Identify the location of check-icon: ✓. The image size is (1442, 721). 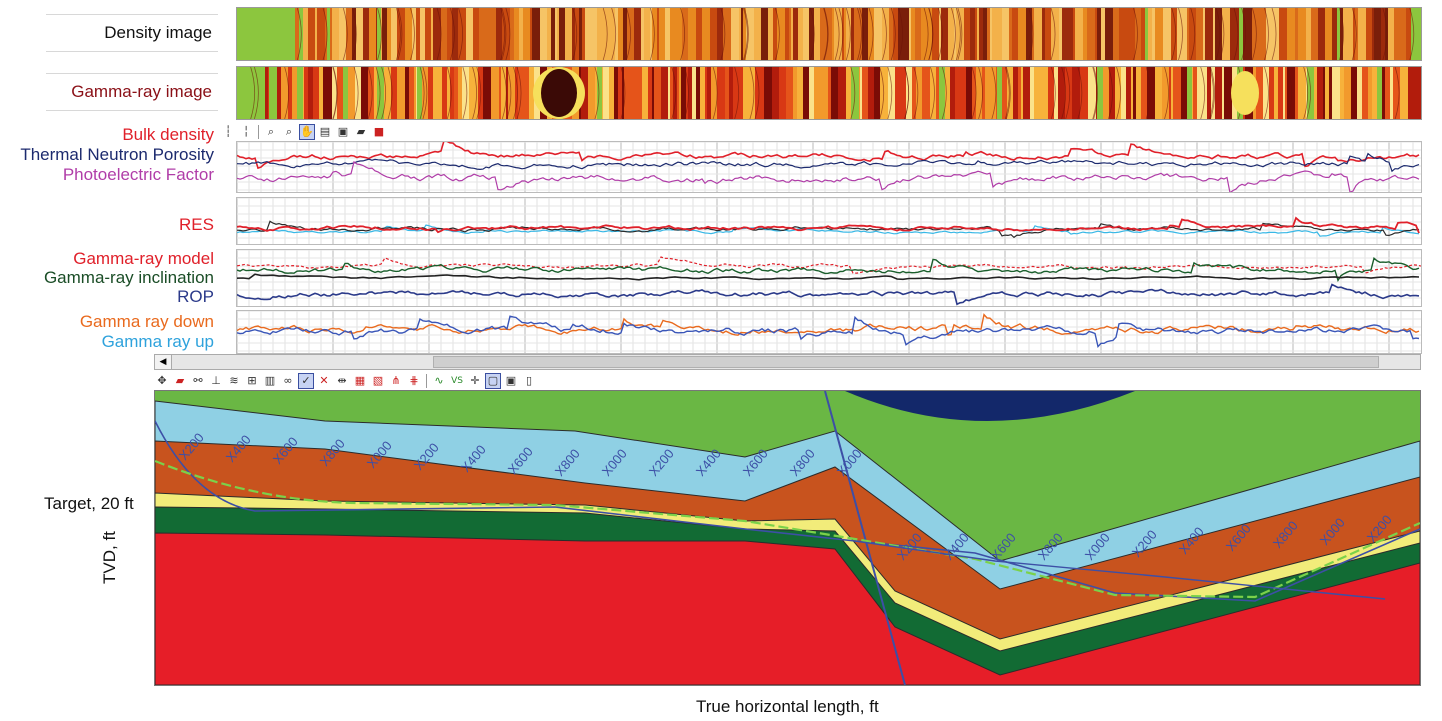
(306, 381).